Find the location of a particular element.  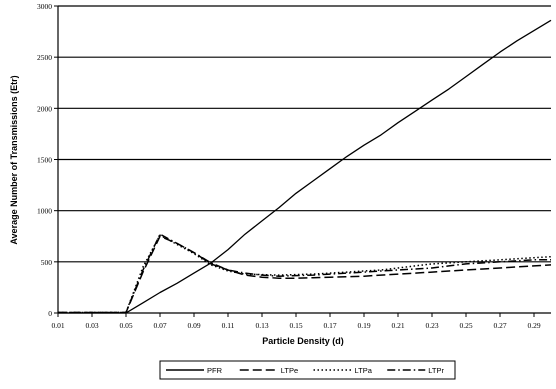

y-tick-labels: 0 500 1000 1500 2000 2500 3000 is located at coordinates (44, 160).